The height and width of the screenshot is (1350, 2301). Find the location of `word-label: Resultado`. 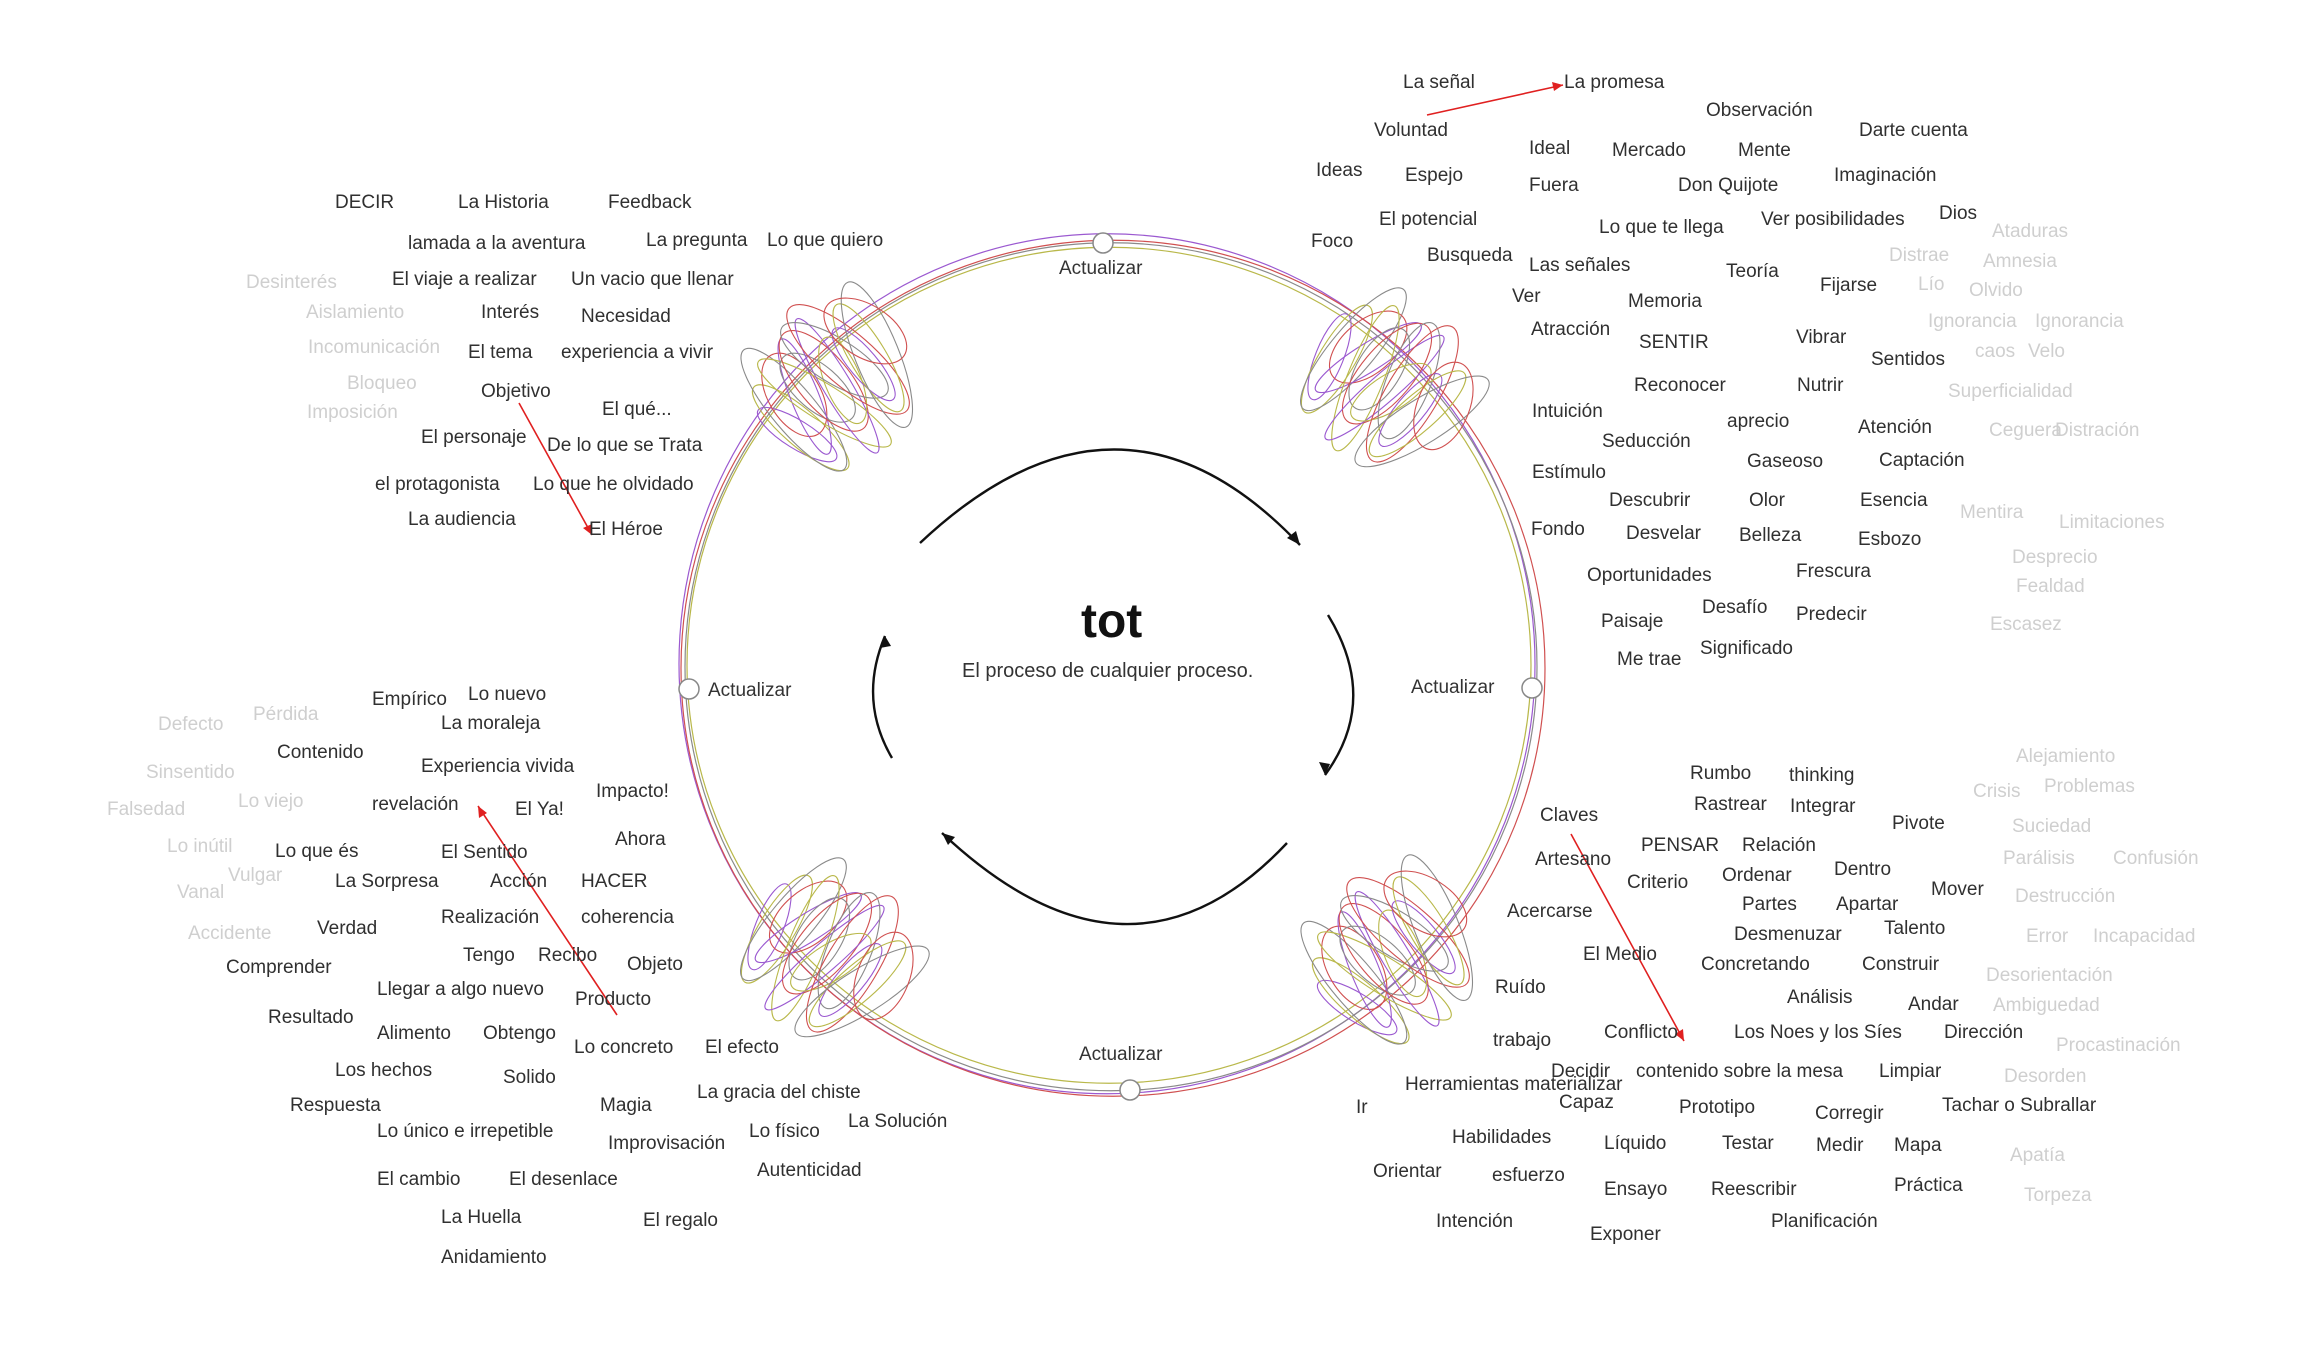

word-label: Resultado is located at coordinates (311, 1017).